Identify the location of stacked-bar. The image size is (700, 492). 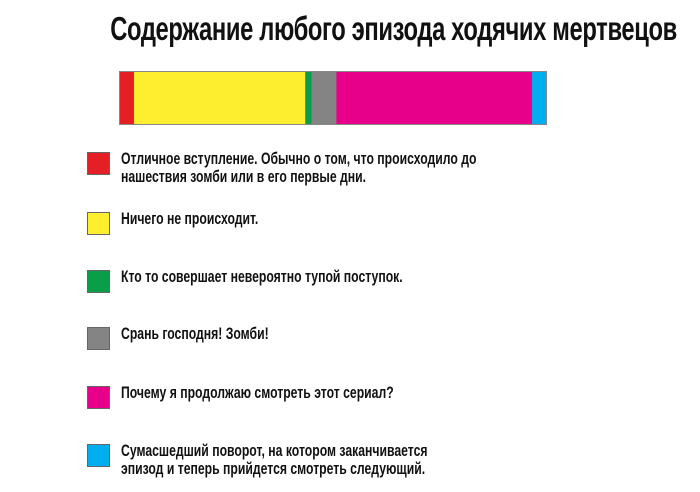
(333, 98).